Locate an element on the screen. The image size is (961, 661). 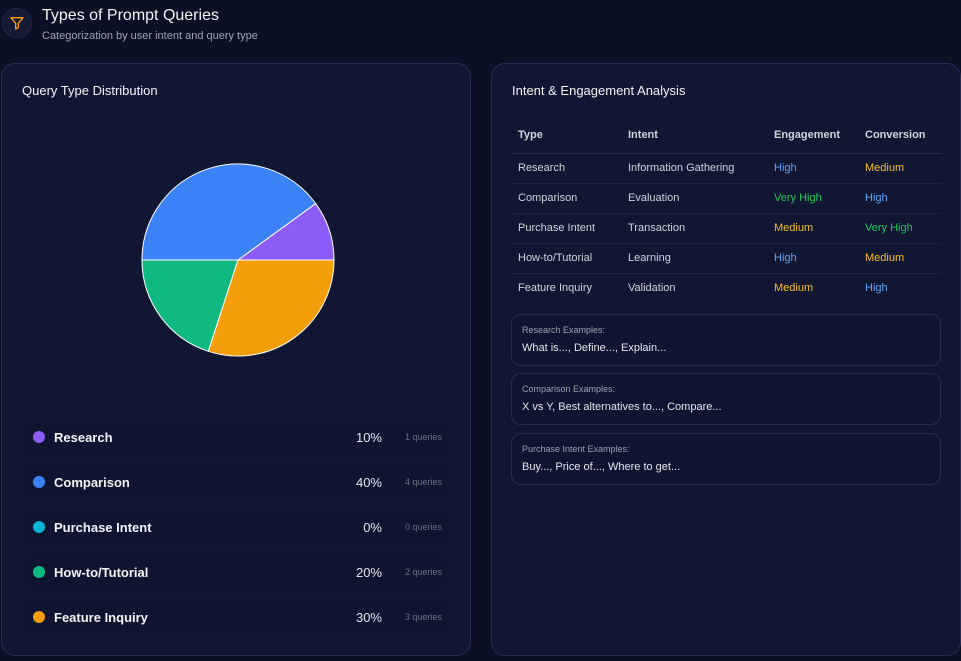
legend-percent: 30% is located at coordinates (368, 617).